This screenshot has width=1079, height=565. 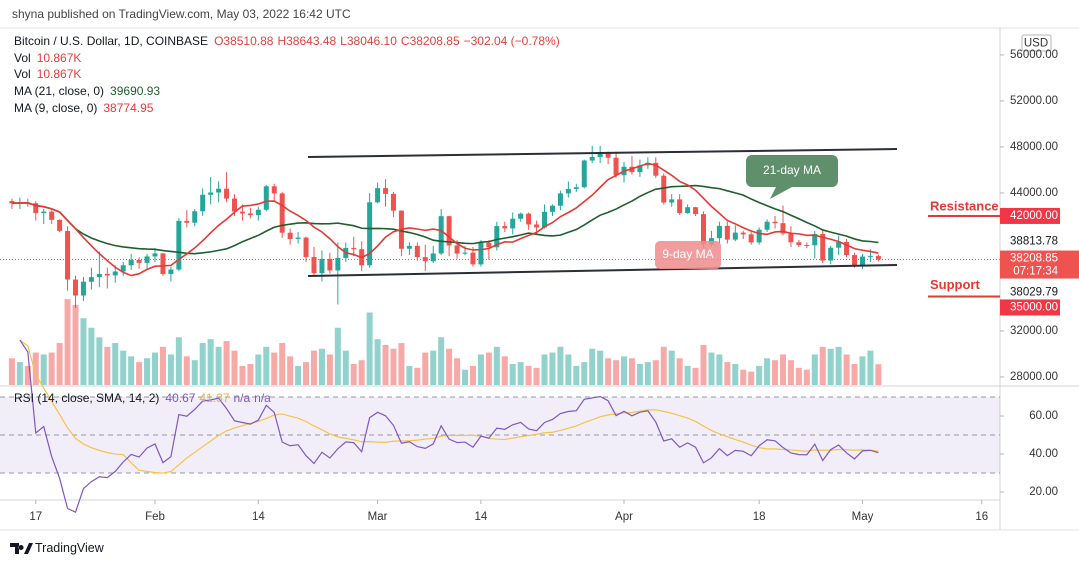 I want to click on label: RSI (14, close, SMA, 14, 2), so click(x=86, y=398).